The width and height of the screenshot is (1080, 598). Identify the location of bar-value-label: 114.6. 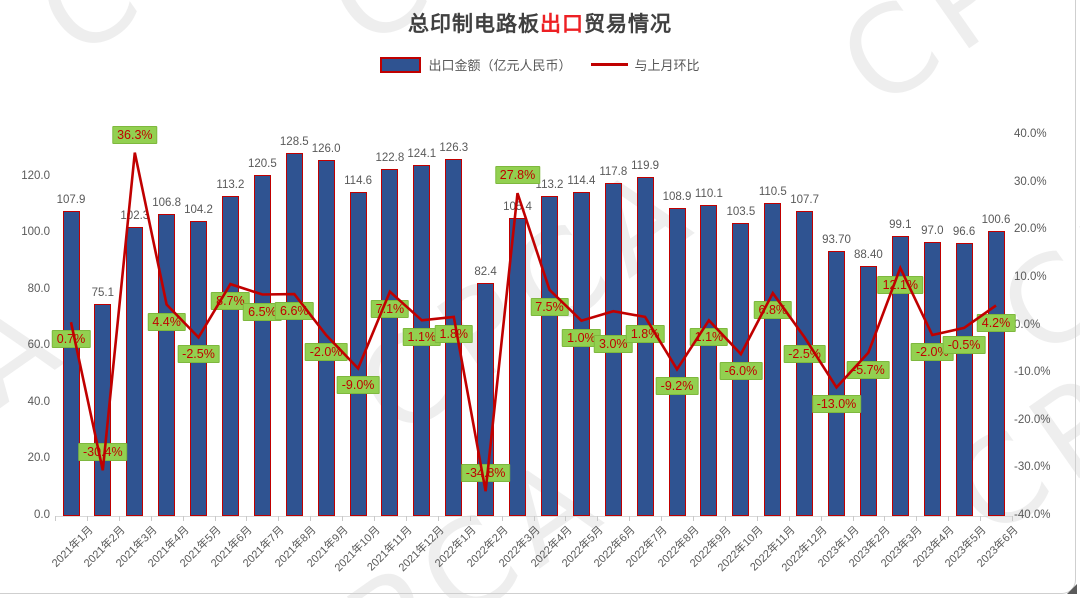
(358, 180).